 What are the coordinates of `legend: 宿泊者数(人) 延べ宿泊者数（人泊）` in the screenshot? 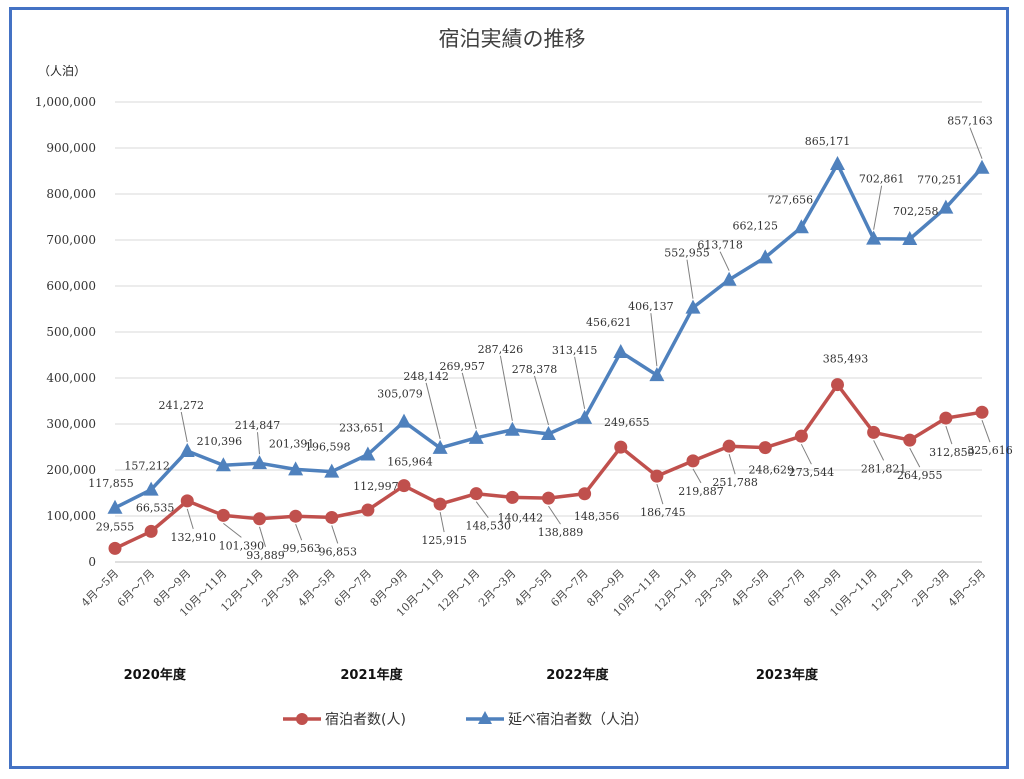 It's located at (465, 719).